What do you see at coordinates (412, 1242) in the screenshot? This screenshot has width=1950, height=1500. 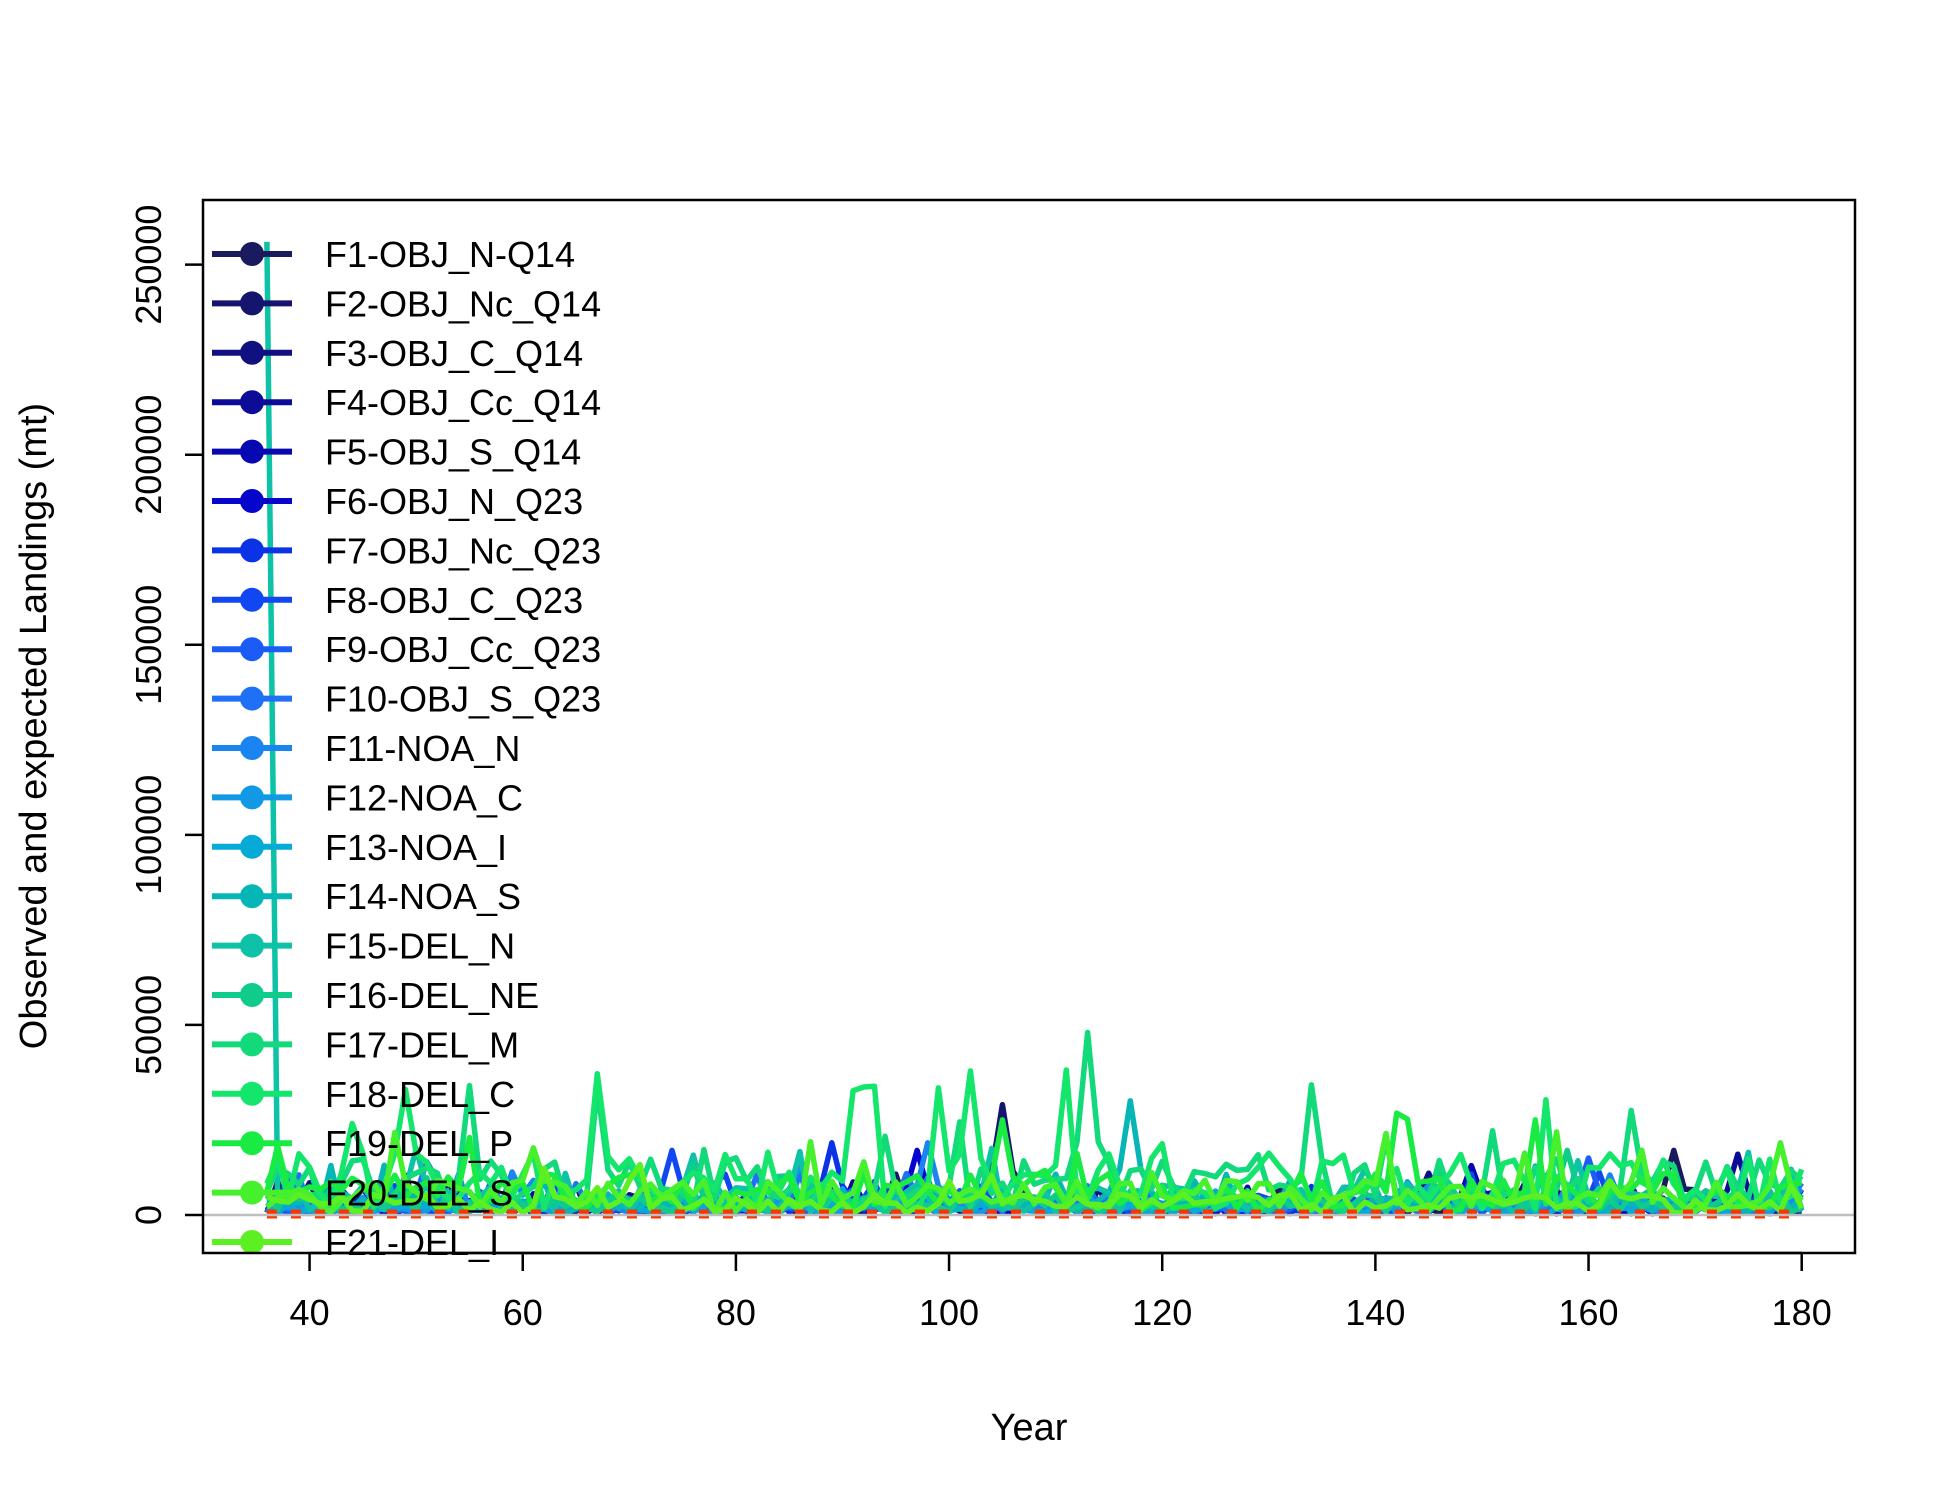 I see `legend-label: F21-DEL_I` at bounding box center [412, 1242].